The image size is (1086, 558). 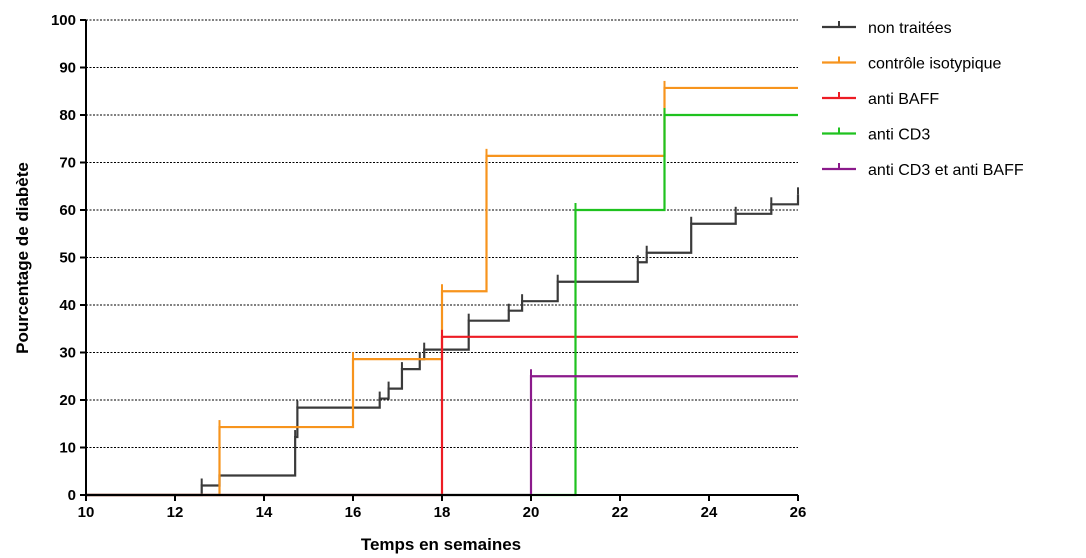 What do you see at coordinates (63, 20) in the screenshot?
I see `y-tick-label: 100` at bounding box center [63, 20].